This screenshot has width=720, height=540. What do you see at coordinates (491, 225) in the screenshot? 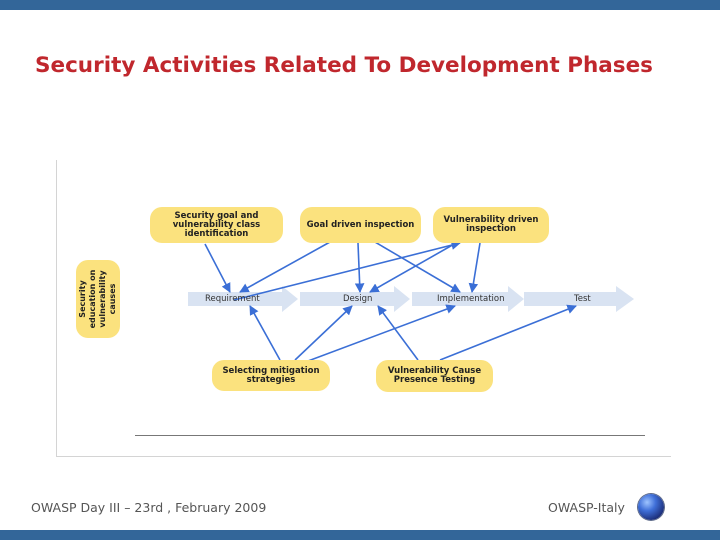
I see `activity-vulnerability-driven-inspection: Vulnerability driven inspection` at bounding box center [491, 225].